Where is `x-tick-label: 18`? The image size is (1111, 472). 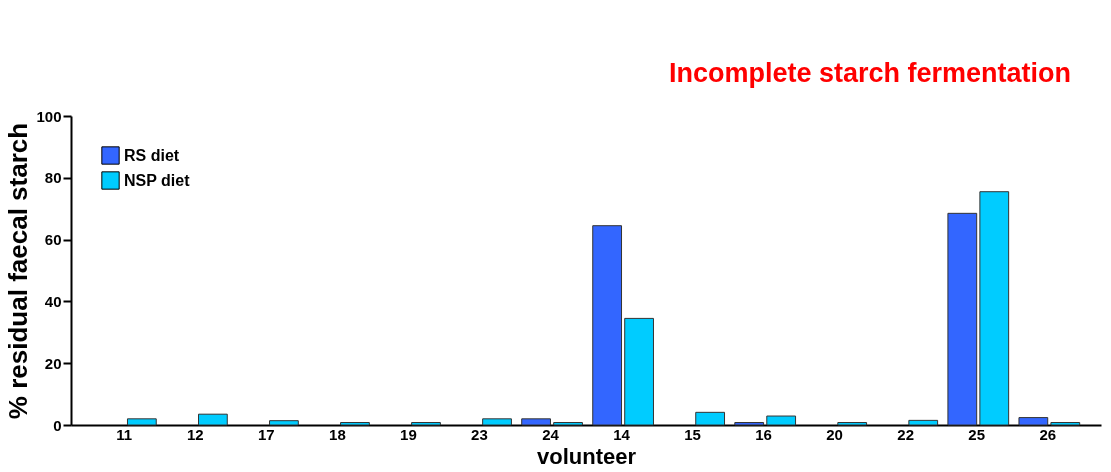 x-tick-label: 18 is located at coordinates (337, 434).